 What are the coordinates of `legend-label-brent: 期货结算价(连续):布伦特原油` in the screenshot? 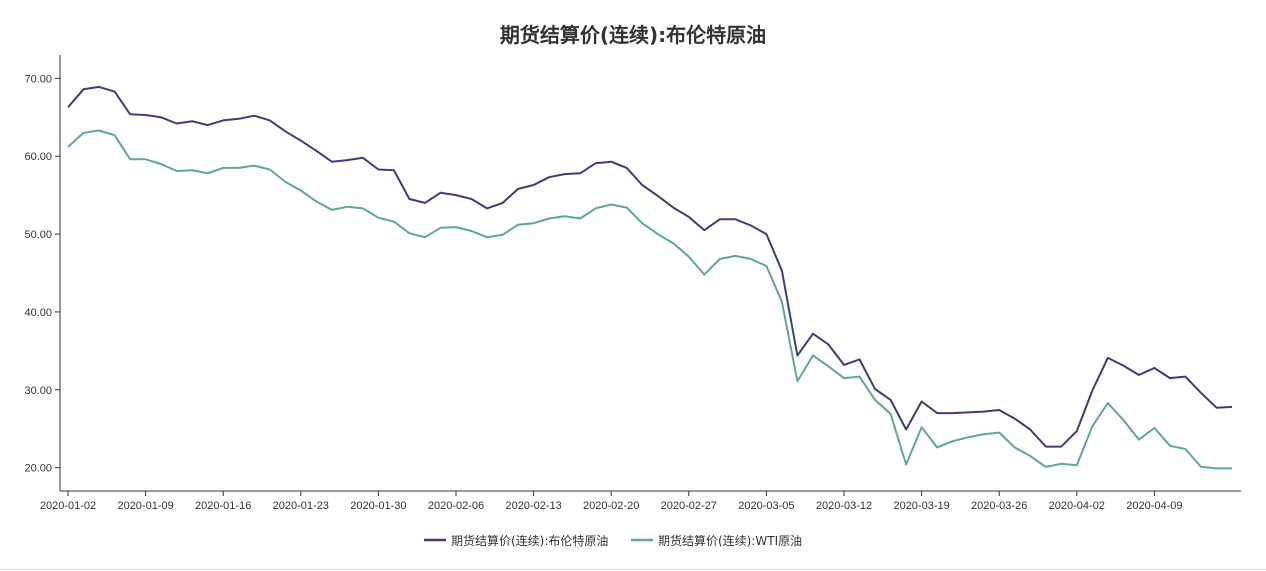 It's located at (529, 540).